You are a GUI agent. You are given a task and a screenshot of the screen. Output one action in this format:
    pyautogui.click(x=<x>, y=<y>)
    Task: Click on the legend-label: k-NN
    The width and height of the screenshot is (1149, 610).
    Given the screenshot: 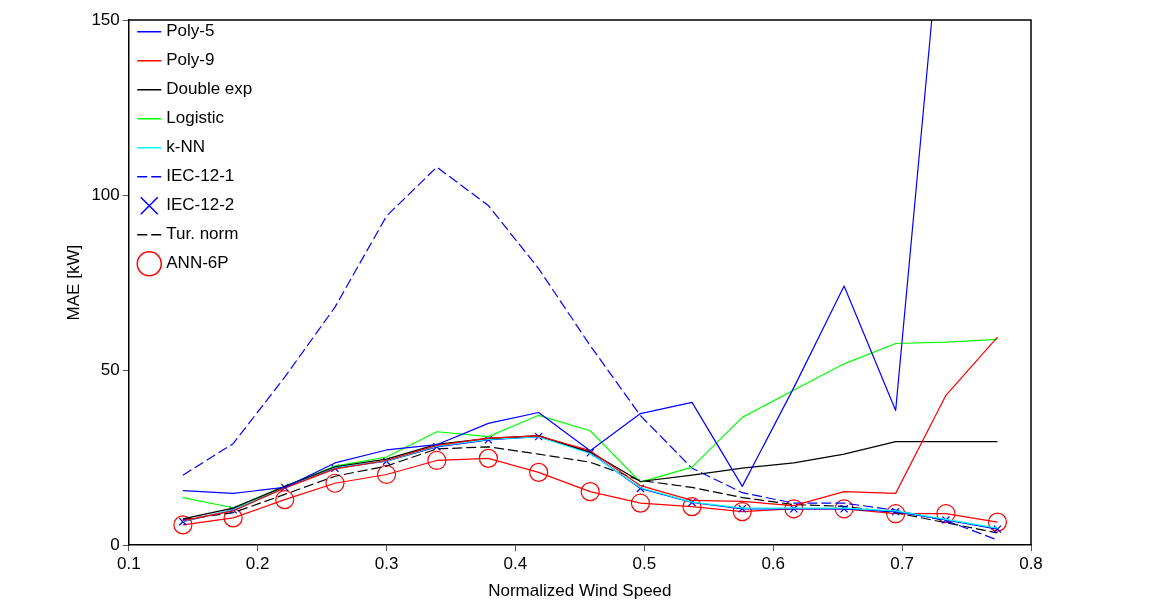 What is the action you would take?
    pyautogui.click(x=185, y=147)
    